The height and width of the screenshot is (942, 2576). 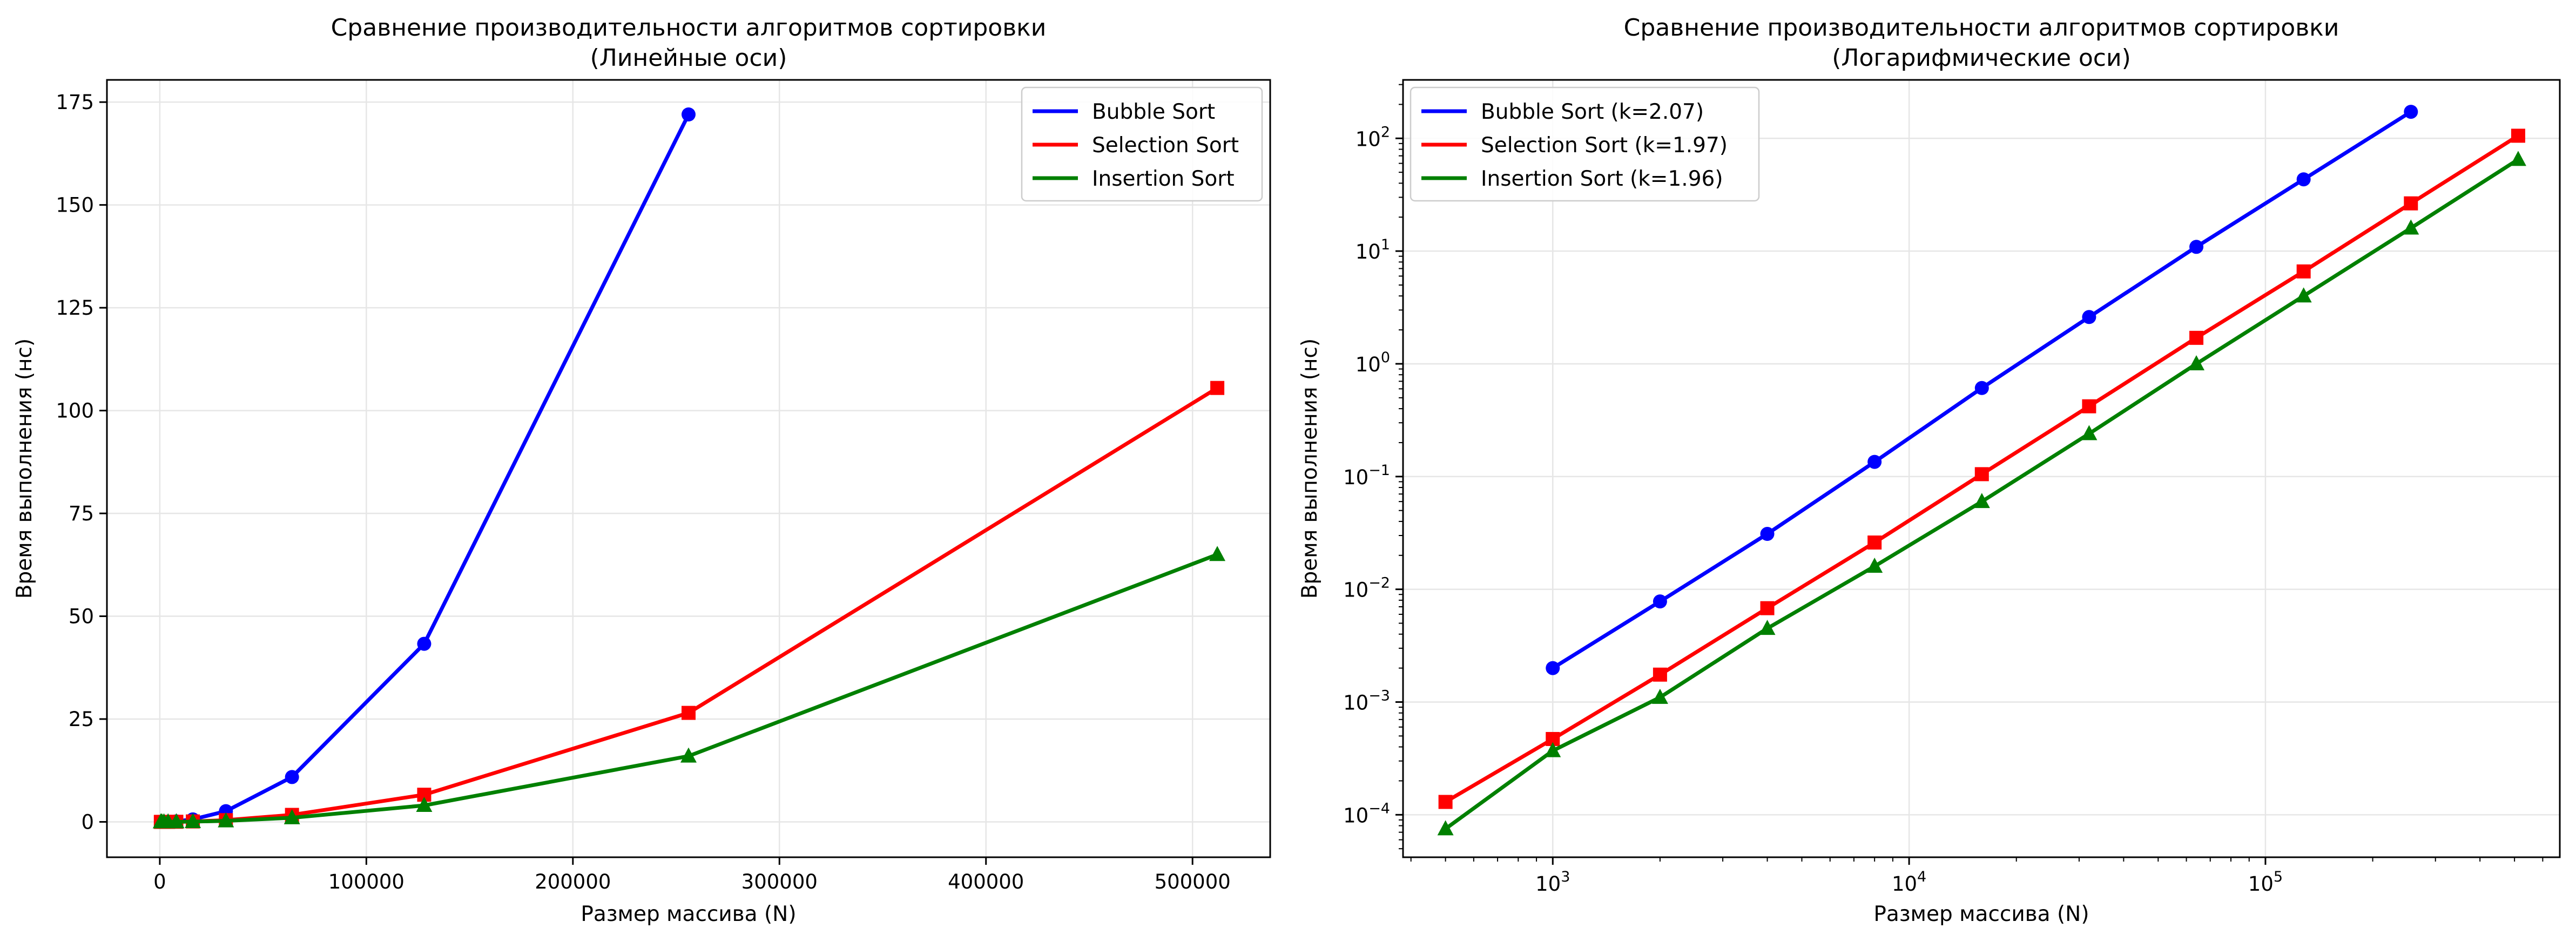 What do you see at coordinates (75, 205) in the screenshot?
I see `y-tick-label: 150` at bounding box center [75, 205].